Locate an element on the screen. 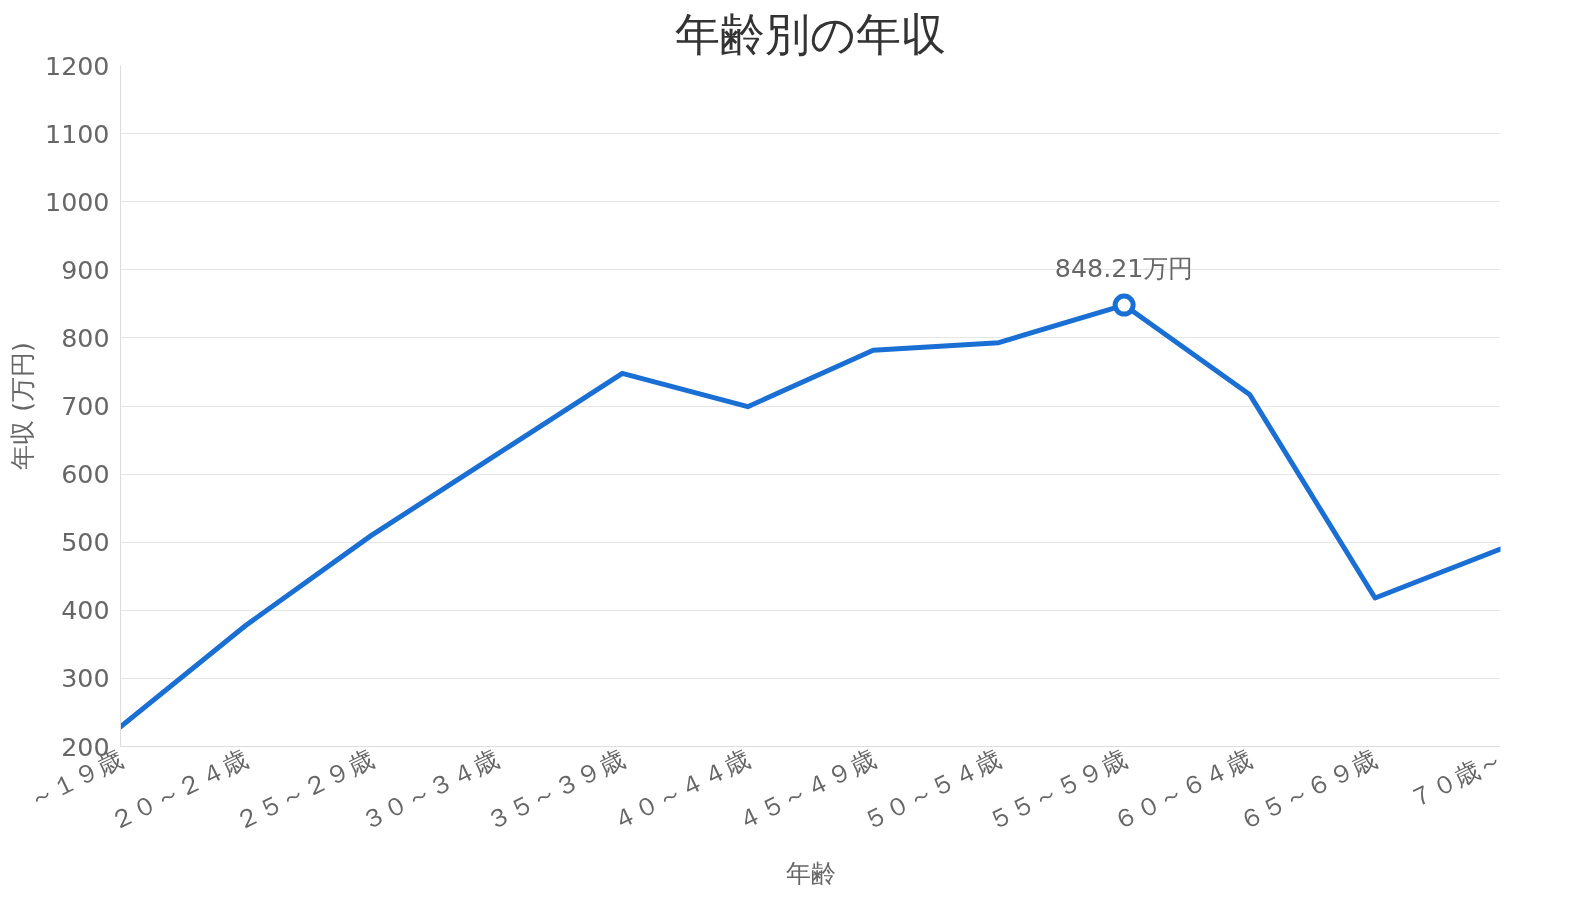 The width and height of the screenshot is (1590, 912). y-axis-title: 年収 (万円) is located at coordinates (22, 406).